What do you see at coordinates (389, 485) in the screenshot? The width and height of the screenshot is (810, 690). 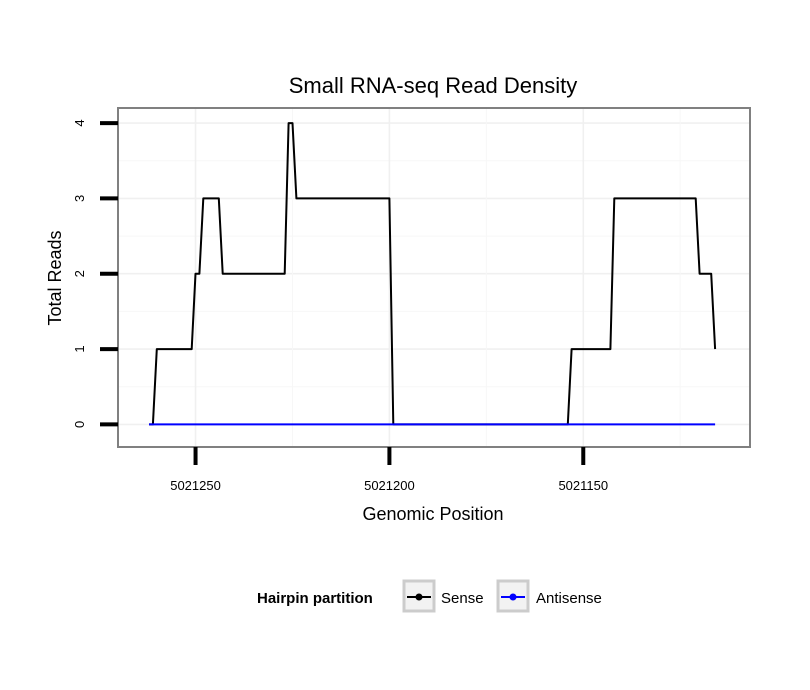 I see `x-tick-label: 5021200` at bounding box center [389, 485].